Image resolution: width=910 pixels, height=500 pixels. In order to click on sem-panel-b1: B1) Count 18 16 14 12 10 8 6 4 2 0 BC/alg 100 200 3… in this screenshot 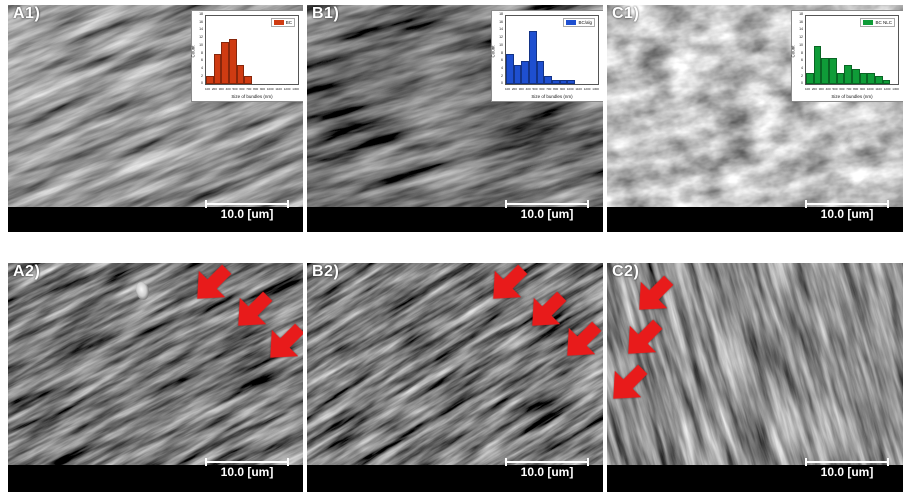, I will do `click(455, 118)`.